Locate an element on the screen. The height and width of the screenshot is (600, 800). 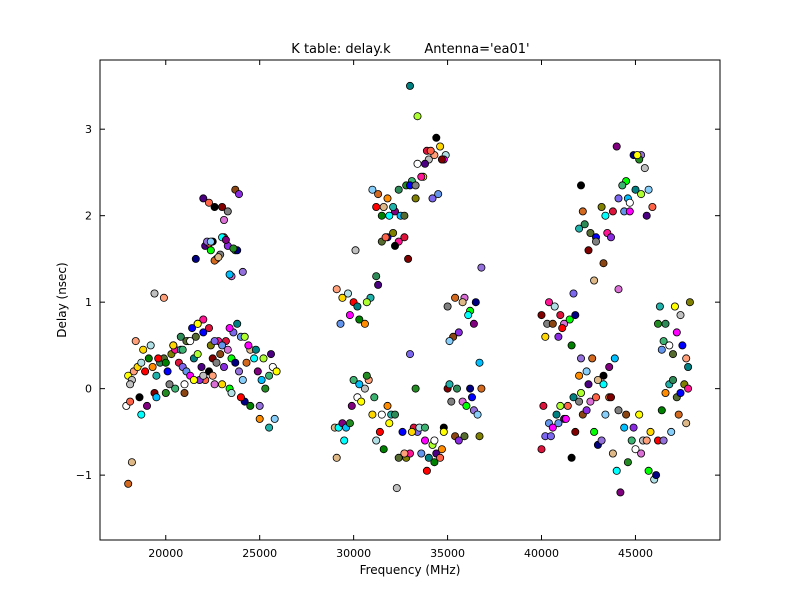
y-tick-label: 0 is located at coordinates (88, 389).